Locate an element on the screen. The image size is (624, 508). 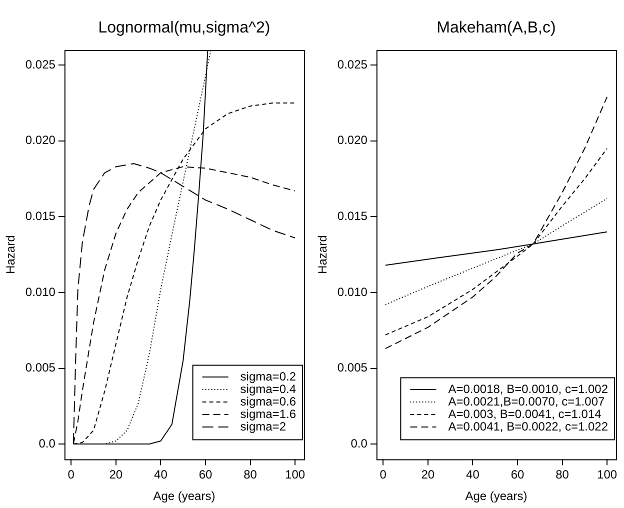
legend-label: sigma=0.6 is located at coordinates (268, 401).